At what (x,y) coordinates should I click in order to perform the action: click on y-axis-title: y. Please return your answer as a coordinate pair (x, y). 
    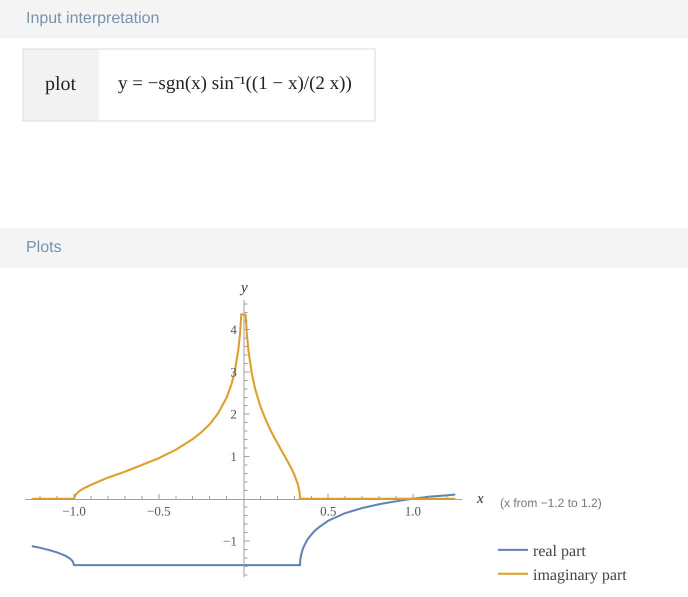
    Looking at the image, I should click on (243, 288).